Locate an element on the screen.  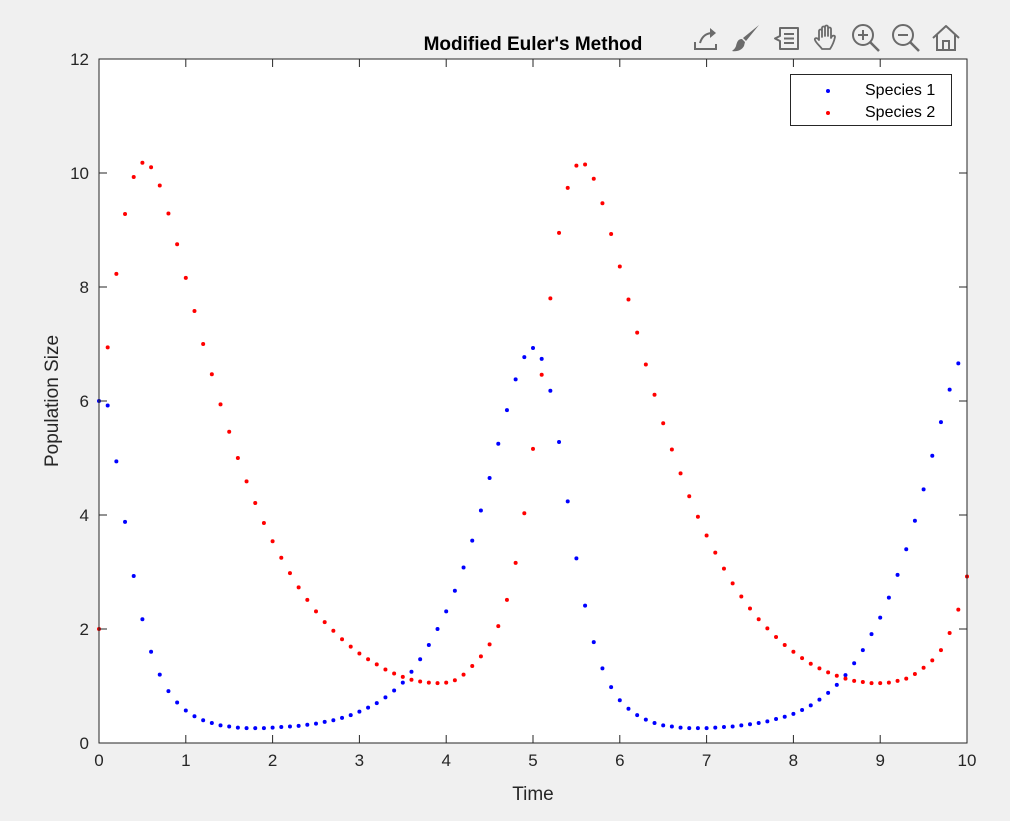
pan-hand-icon is located at coordinates (824, 37).